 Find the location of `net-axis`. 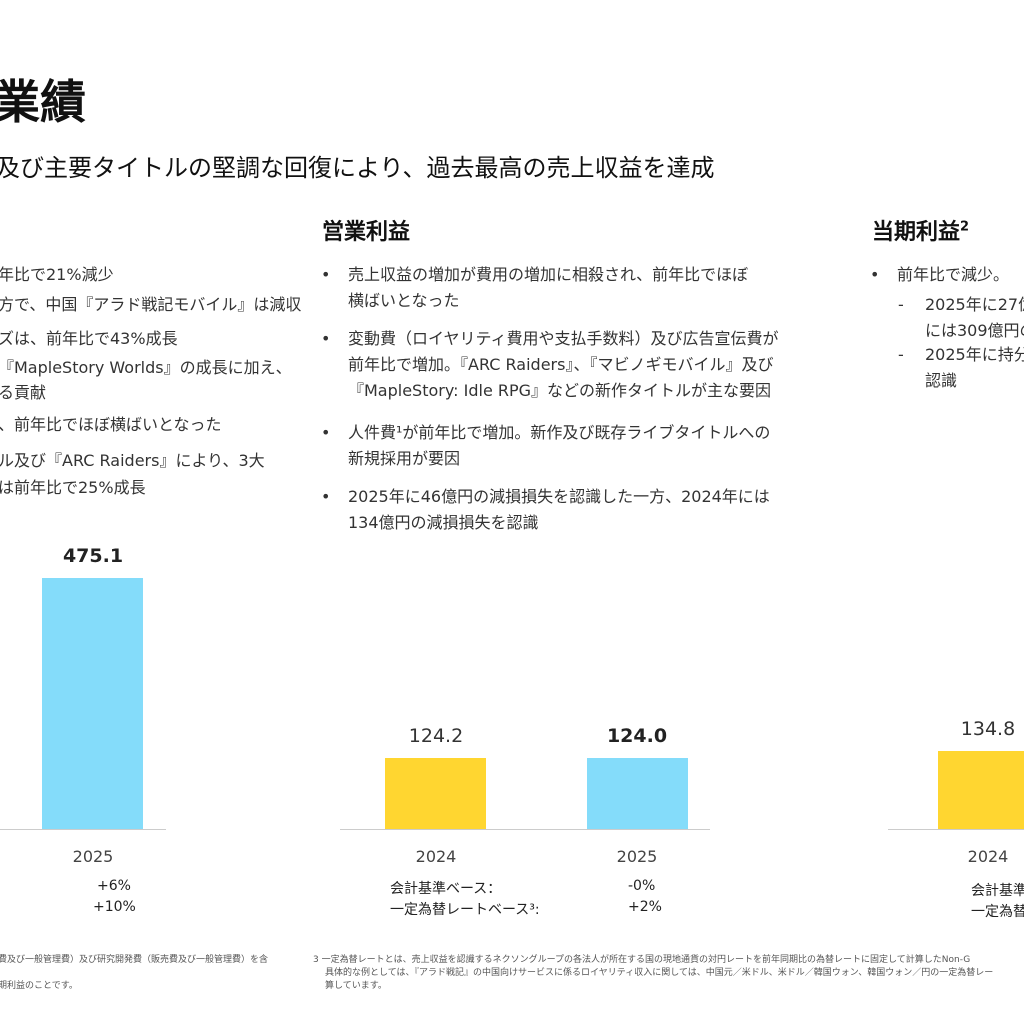

net-axis is located at coordinates (956, 829).